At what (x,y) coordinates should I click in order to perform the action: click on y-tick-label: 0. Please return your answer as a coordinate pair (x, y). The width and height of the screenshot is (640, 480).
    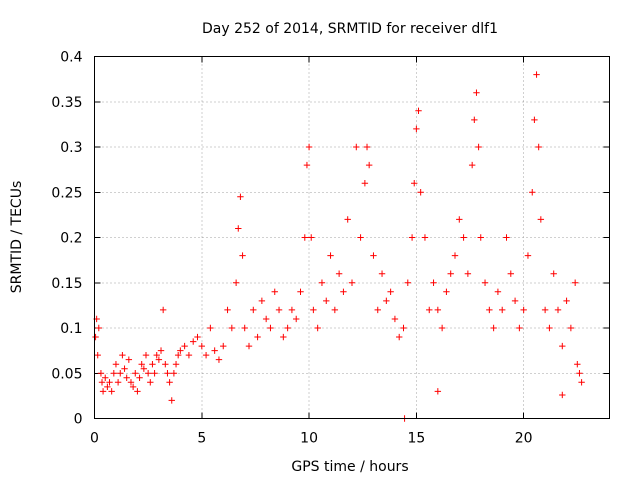
    Looking at the image, I should click on (78, 420).